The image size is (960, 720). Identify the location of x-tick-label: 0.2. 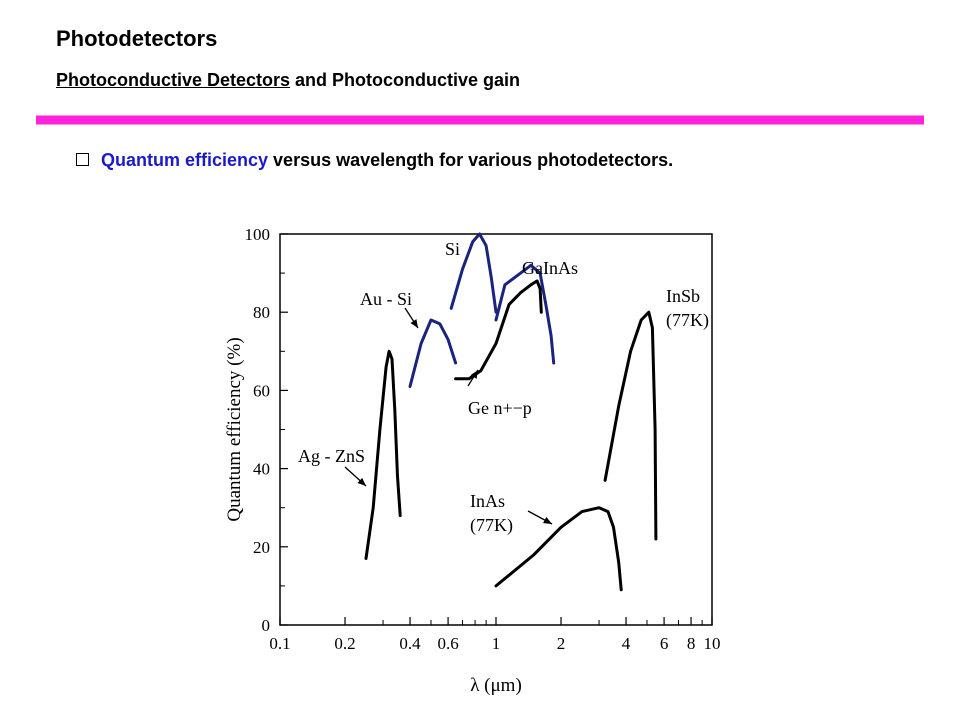
(344, 643).